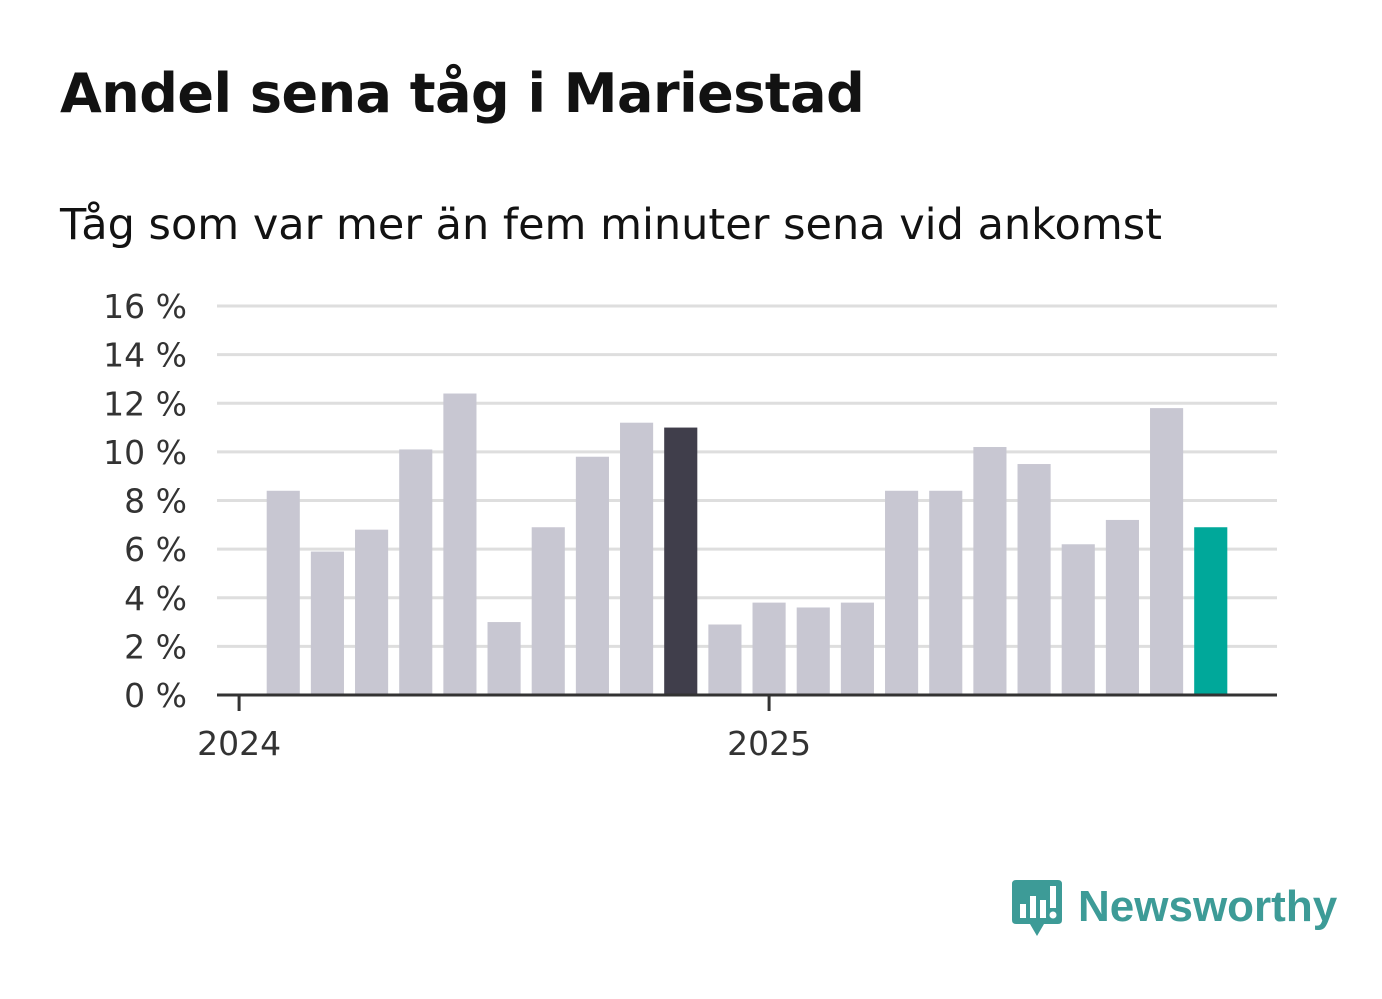 This screenshot has width=1382, height=999. What do you see at coordinates (155, 598) in the screenshot?
I see `y-tick-label: 4 %` at bounding box center [155, 598].